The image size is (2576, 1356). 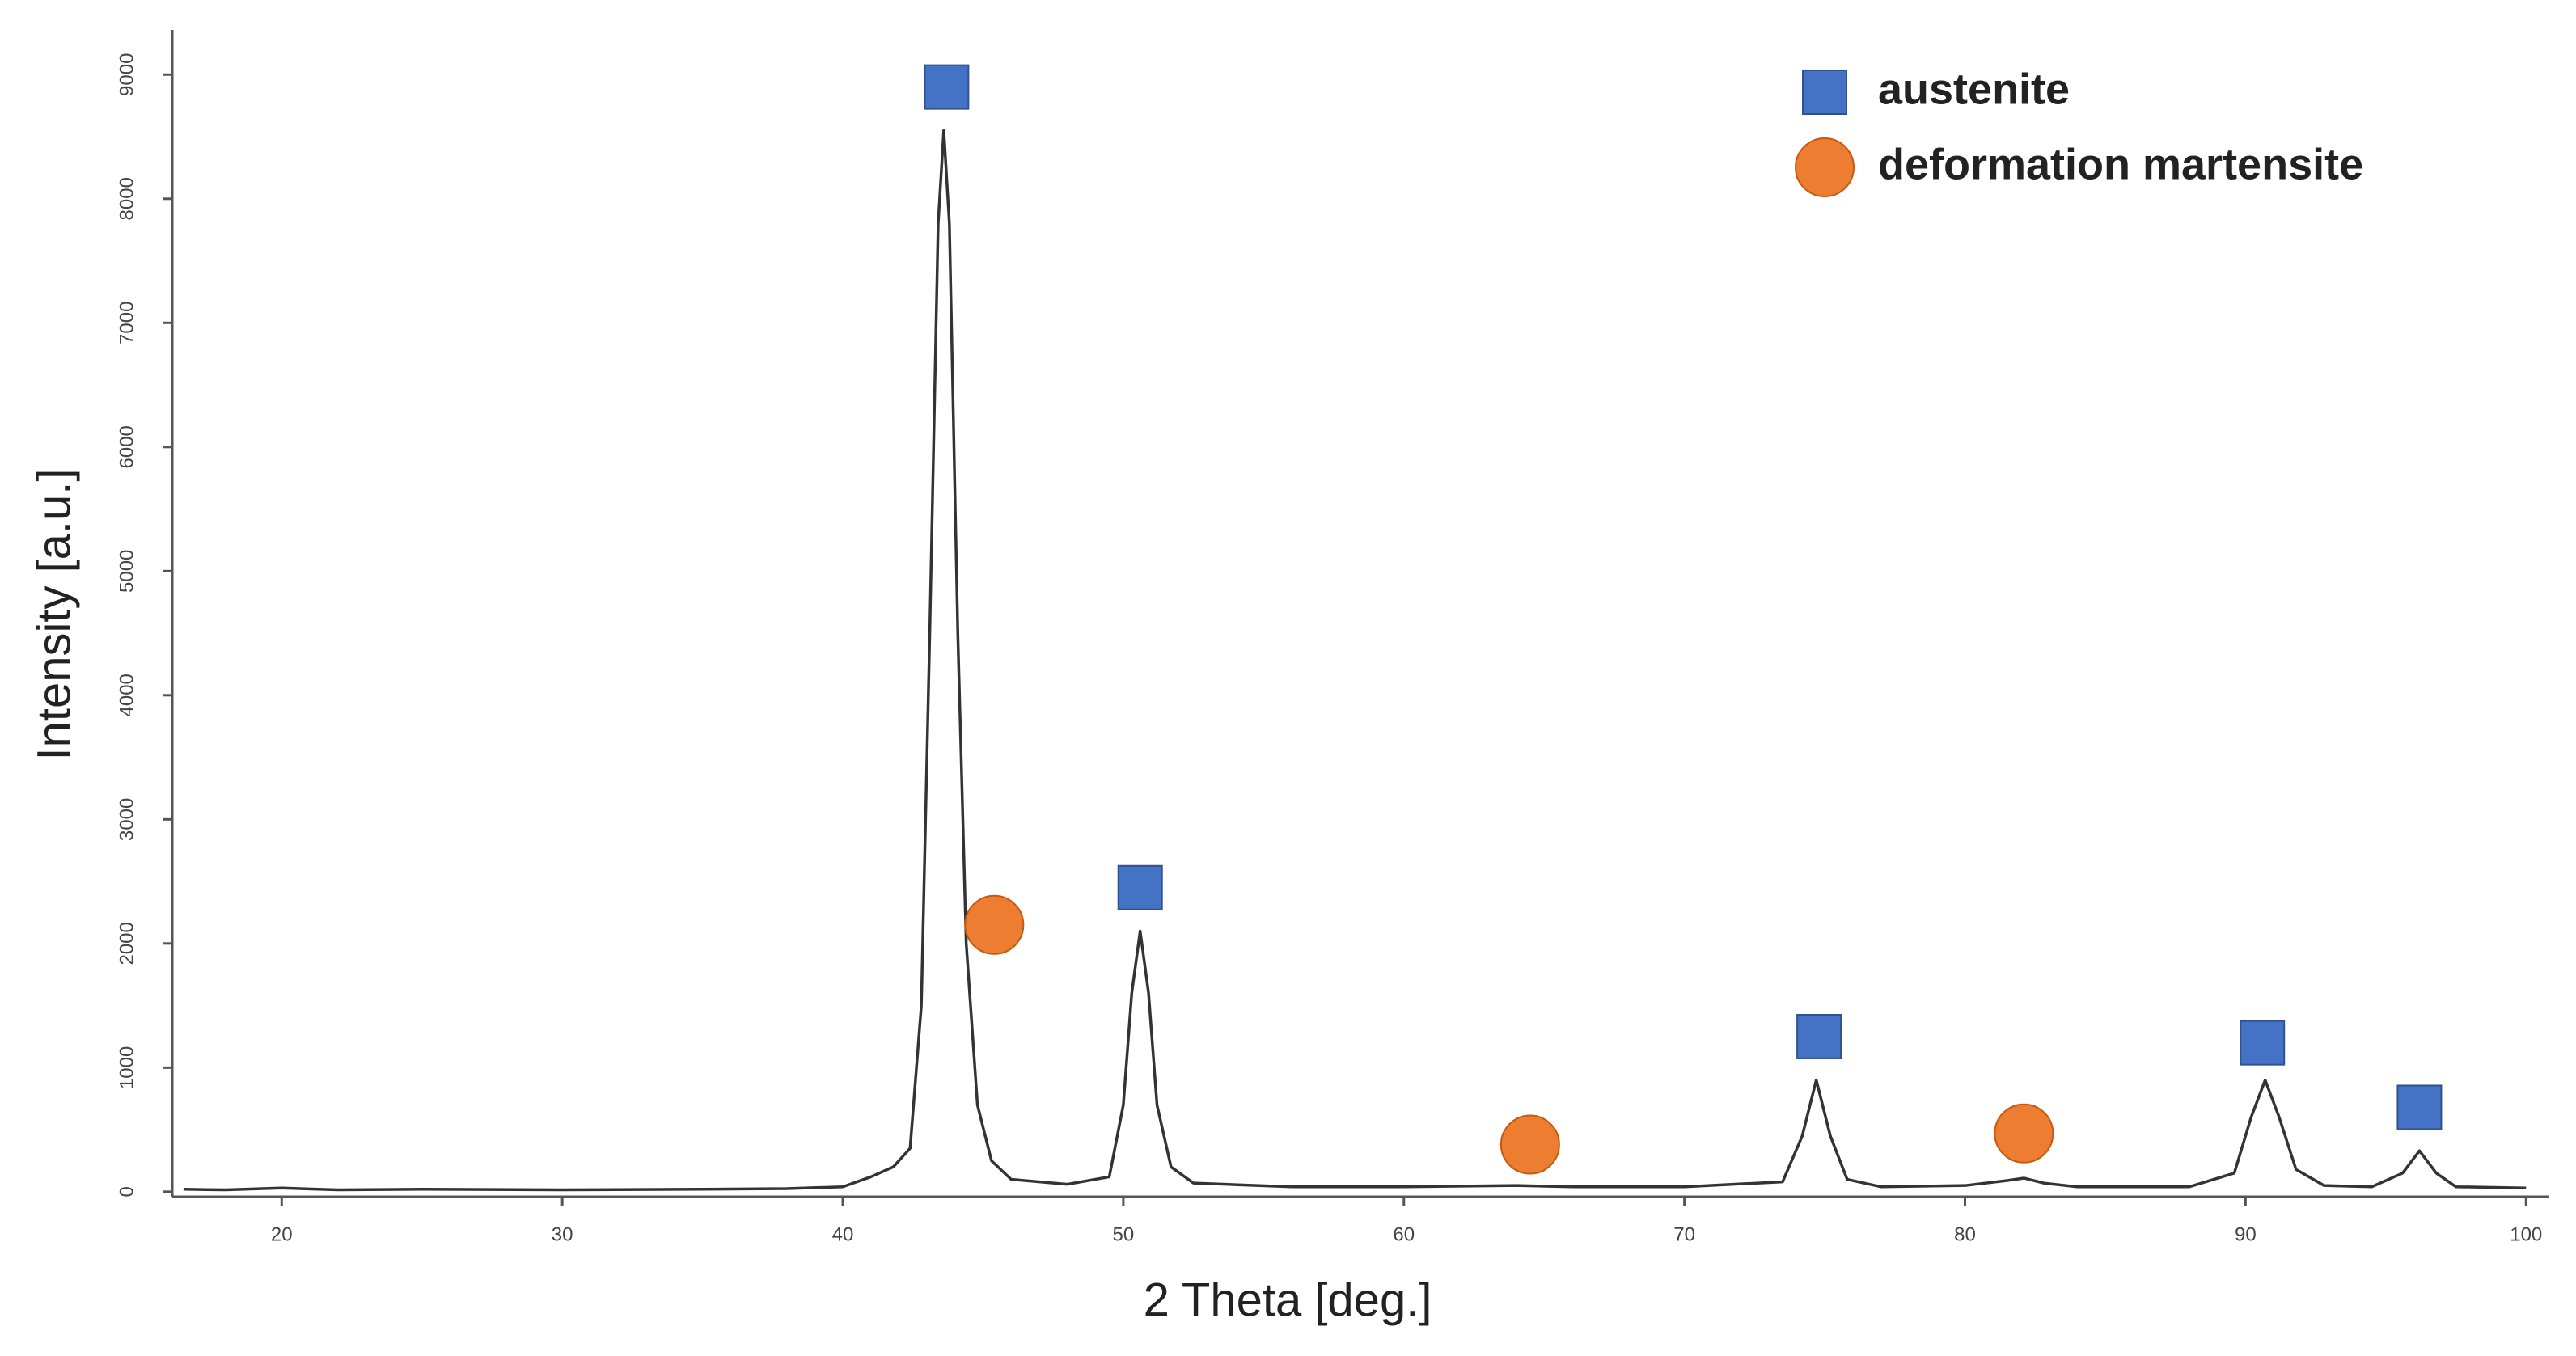 I want to click on y-tick-label: 1000, so click(x=126, y=1067).